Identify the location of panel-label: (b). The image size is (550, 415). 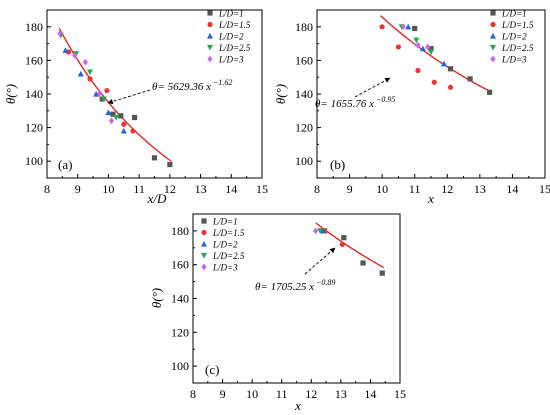
(337, 164).